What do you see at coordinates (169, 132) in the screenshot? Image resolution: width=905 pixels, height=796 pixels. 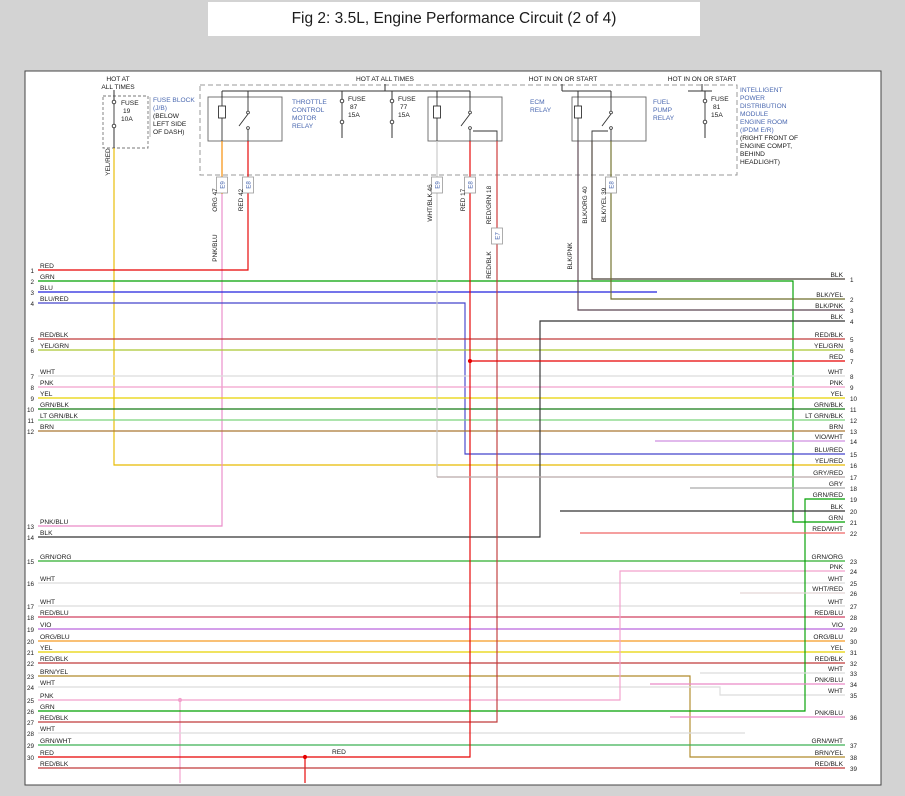 I see `component-label: OF DASH)` at bounding box center [169, 132].